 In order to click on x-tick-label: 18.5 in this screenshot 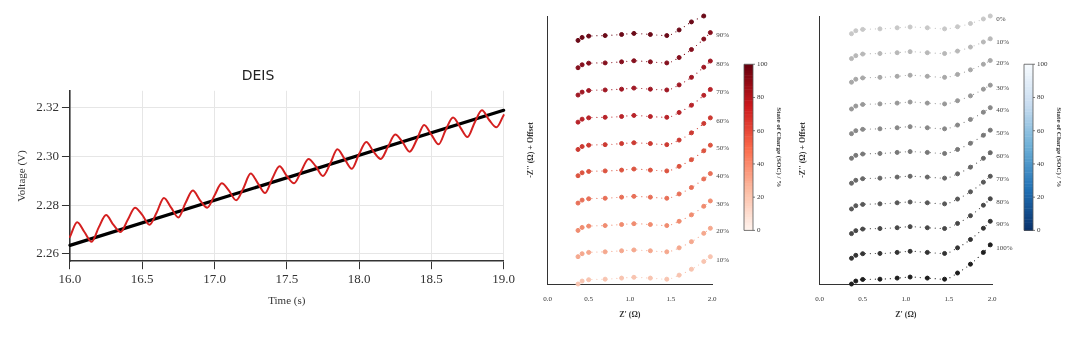, I will do `click(431, 279)`.